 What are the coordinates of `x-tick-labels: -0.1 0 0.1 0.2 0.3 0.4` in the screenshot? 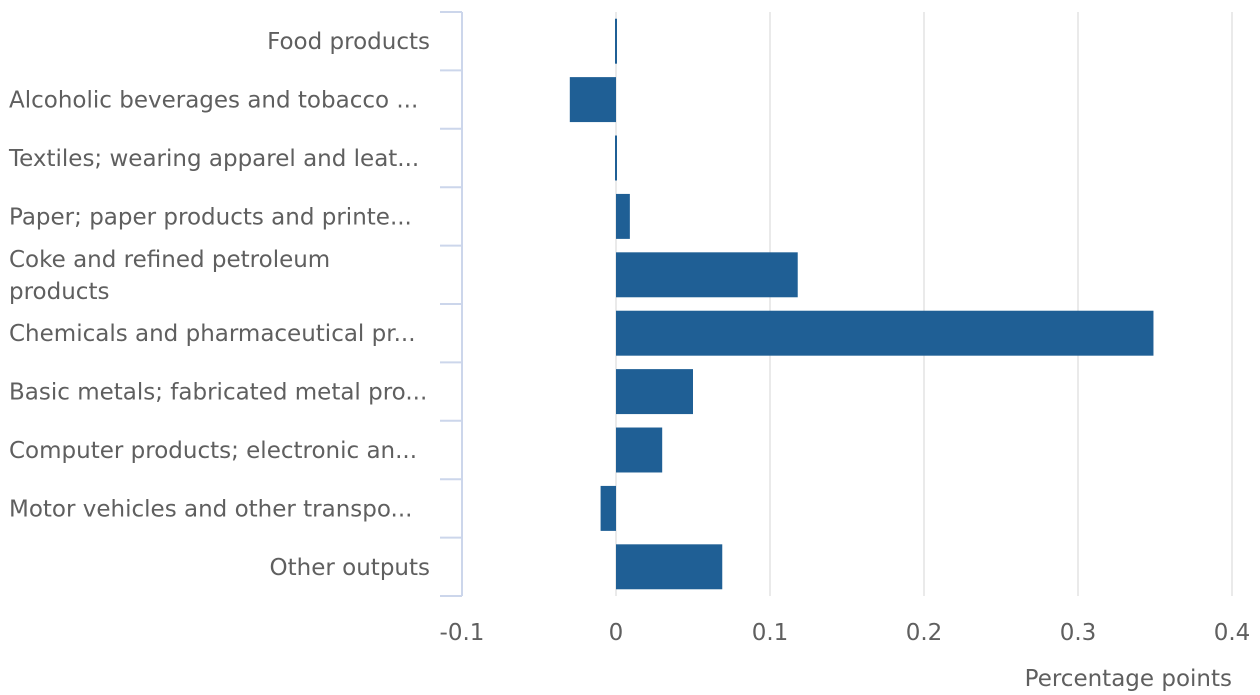 It's located at (845, 633).